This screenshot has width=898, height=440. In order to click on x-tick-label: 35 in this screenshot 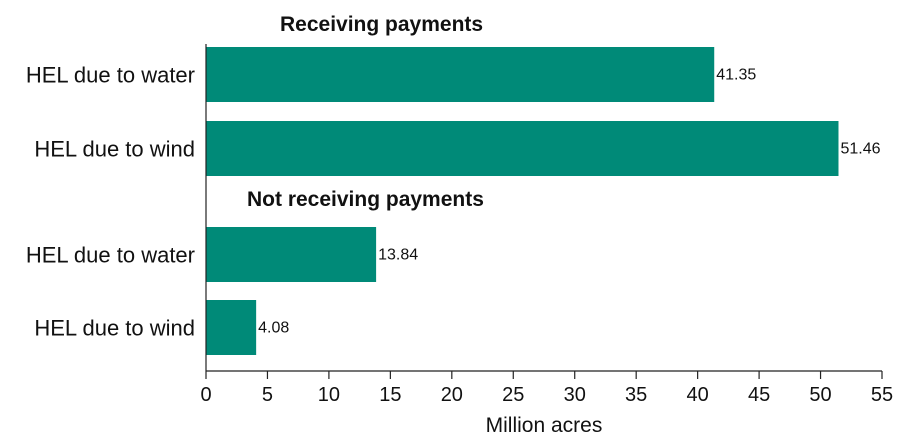, I will do `click(636, 395)`.